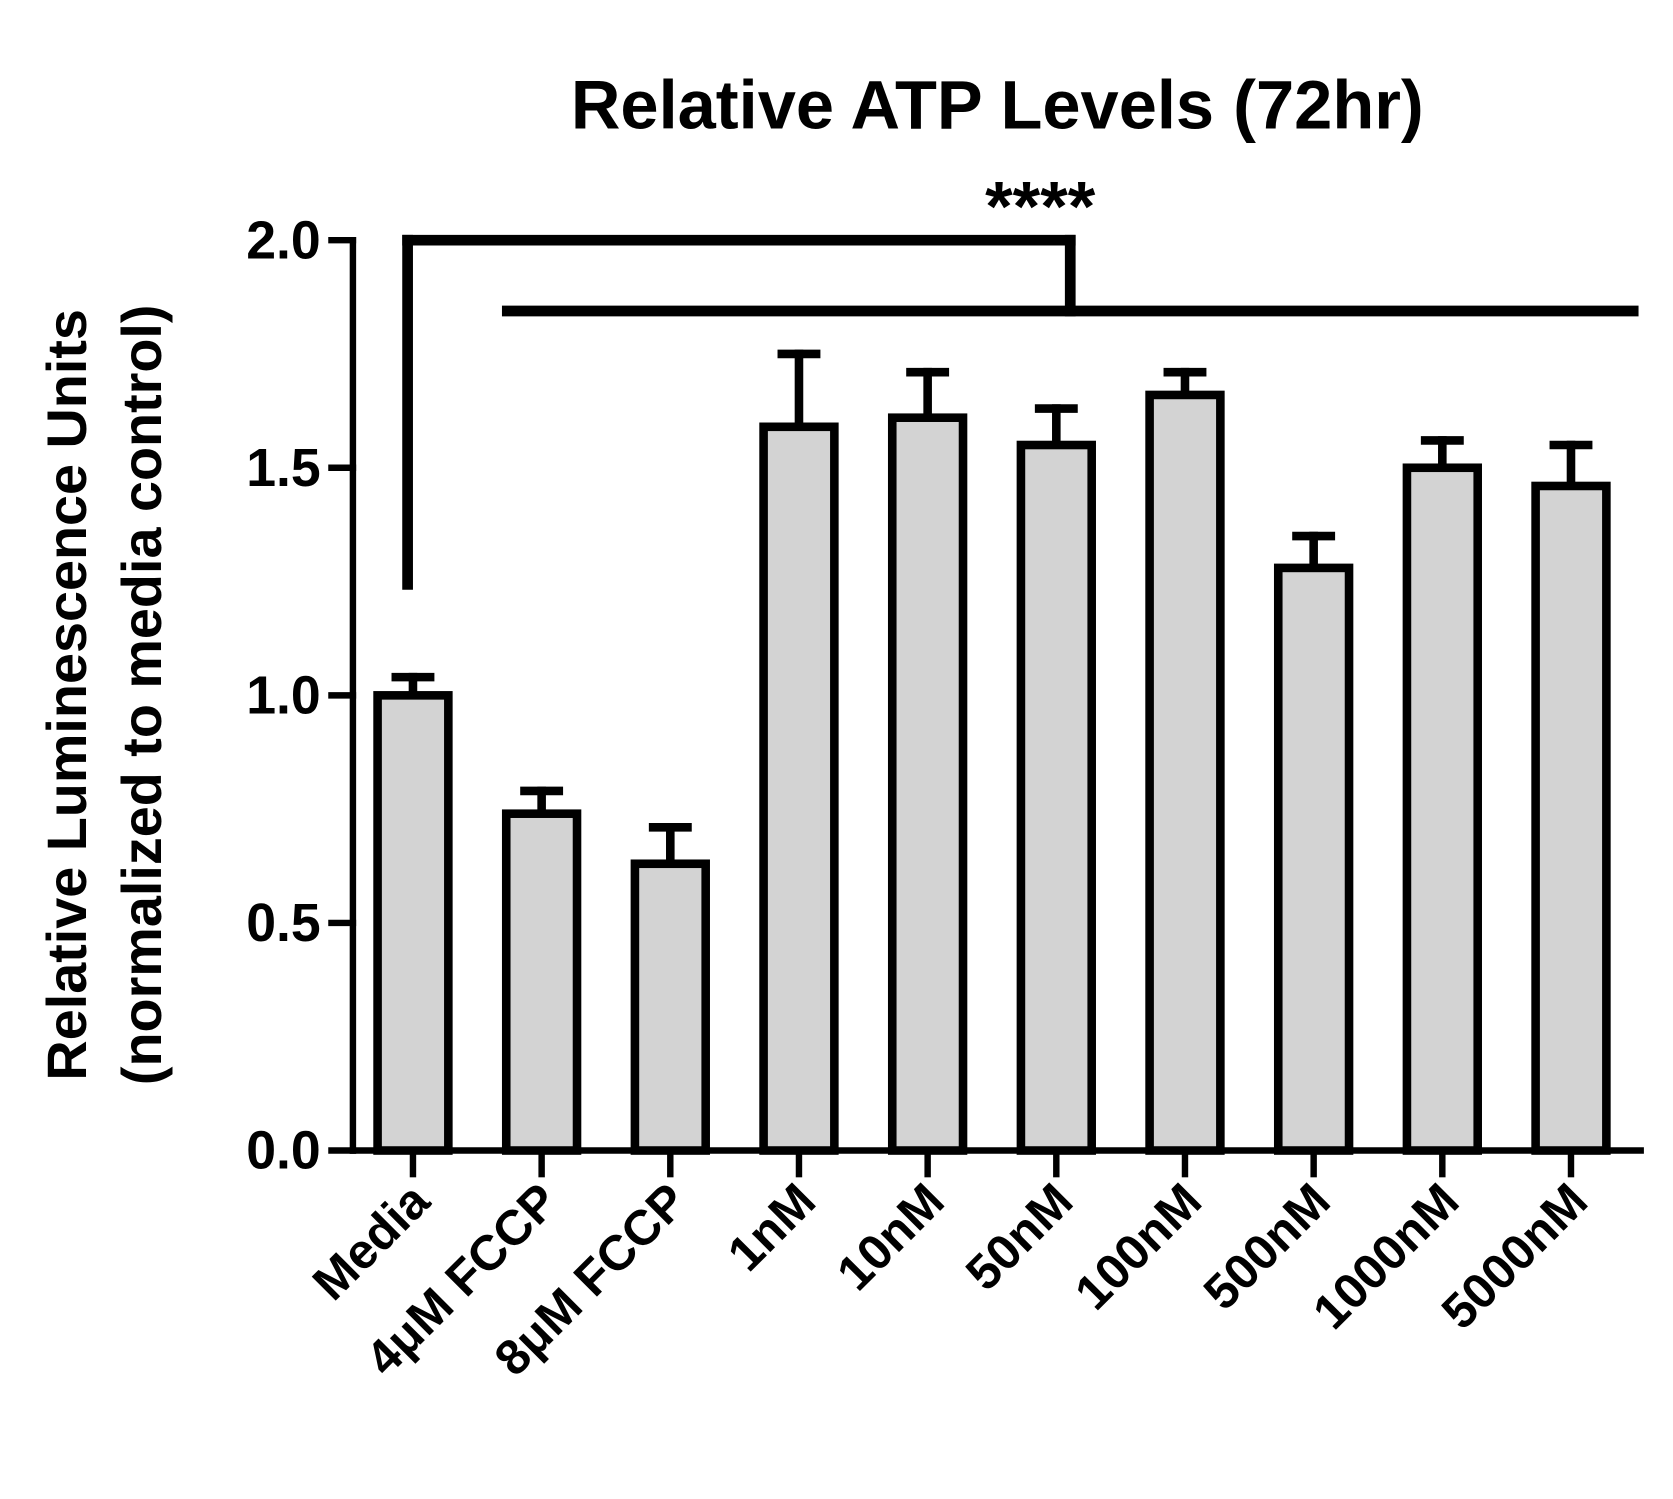  What do you see at coordinates (997, 105) in the screenshot?
I see `chart-title: Relative ATP Levels (72hr)` at bounding box center [997, 105].